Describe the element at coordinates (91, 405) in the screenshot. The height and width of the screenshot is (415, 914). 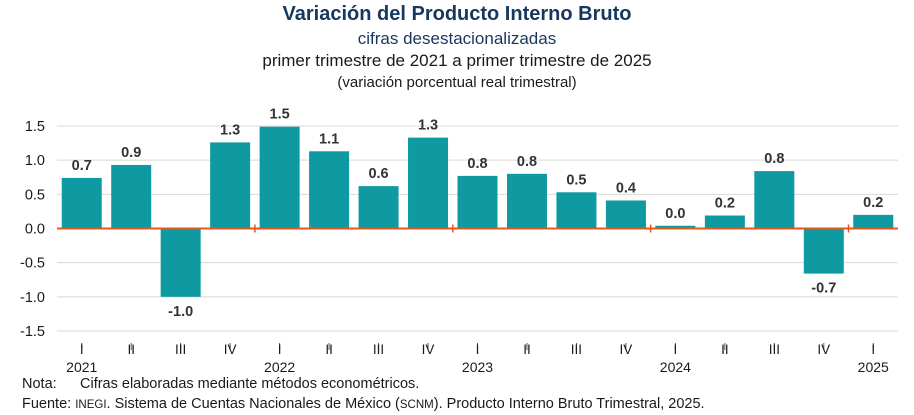
I see `source-inegi: INEGI` at that location.